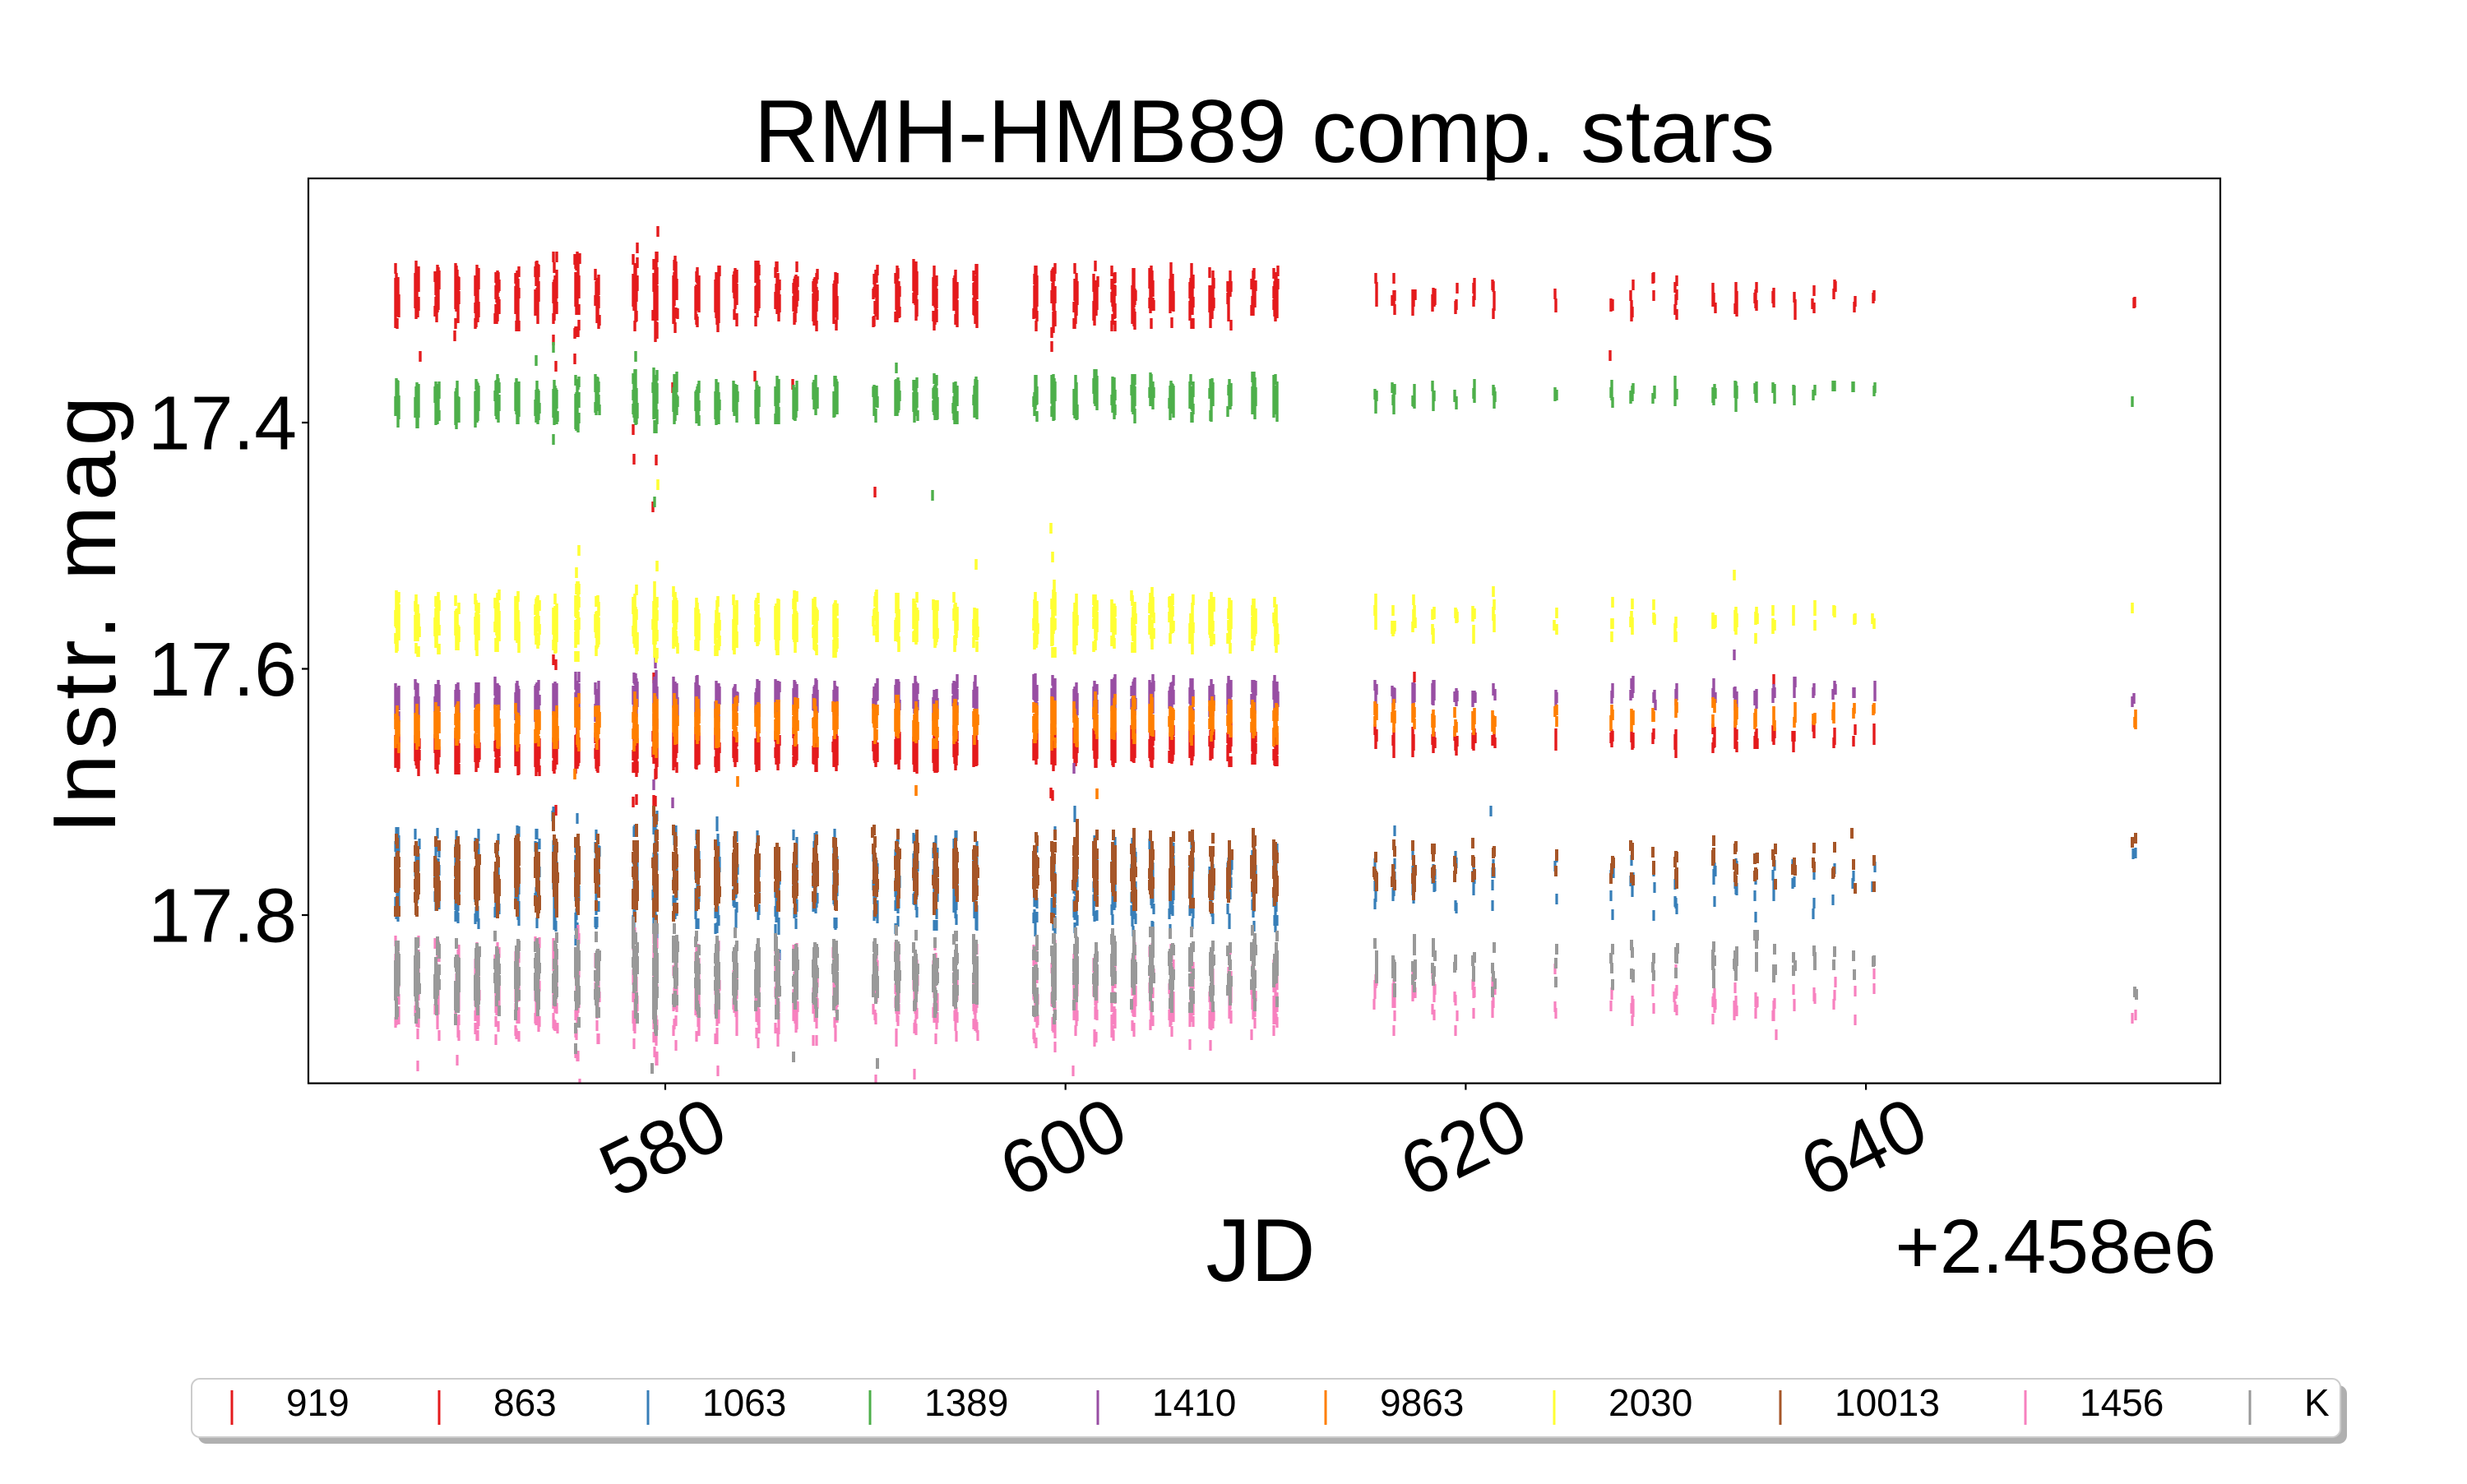 This screenshot has height=1484, width=2467. Describe the element at coordinates (1194, 1403) in the screenshot. I see `svg-text: 1410` at that location.